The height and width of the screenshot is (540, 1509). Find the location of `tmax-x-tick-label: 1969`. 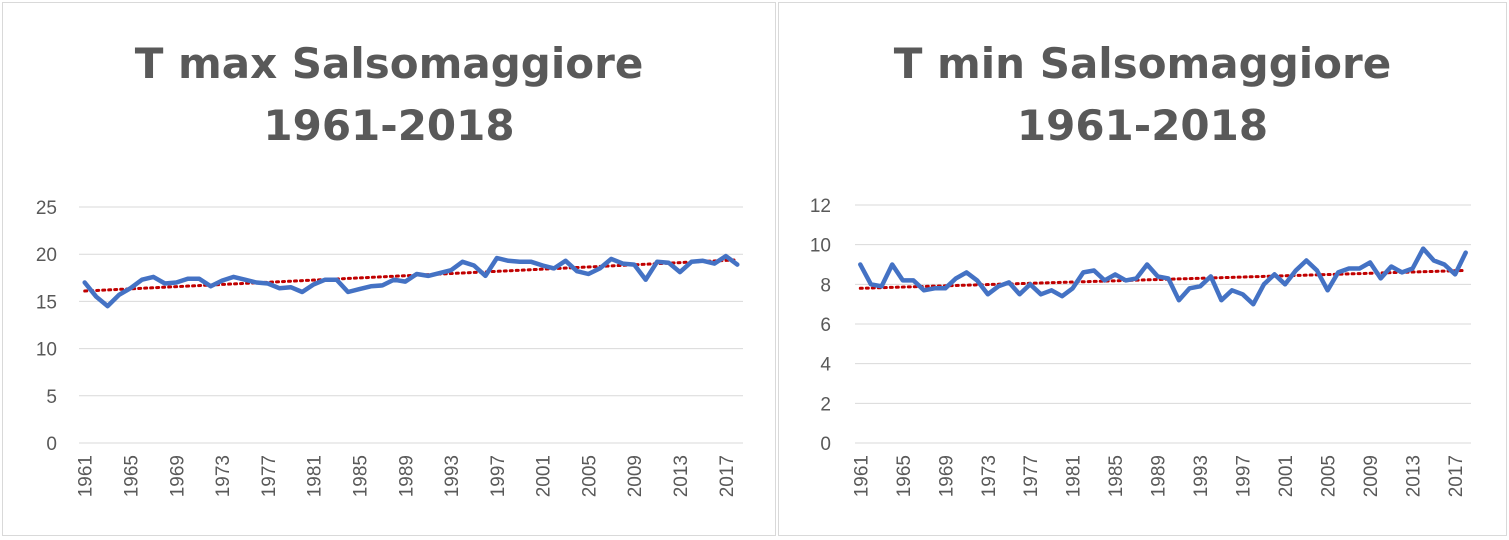

tmax-x-tick-label: 1969 is located at coordinates (177, 476).